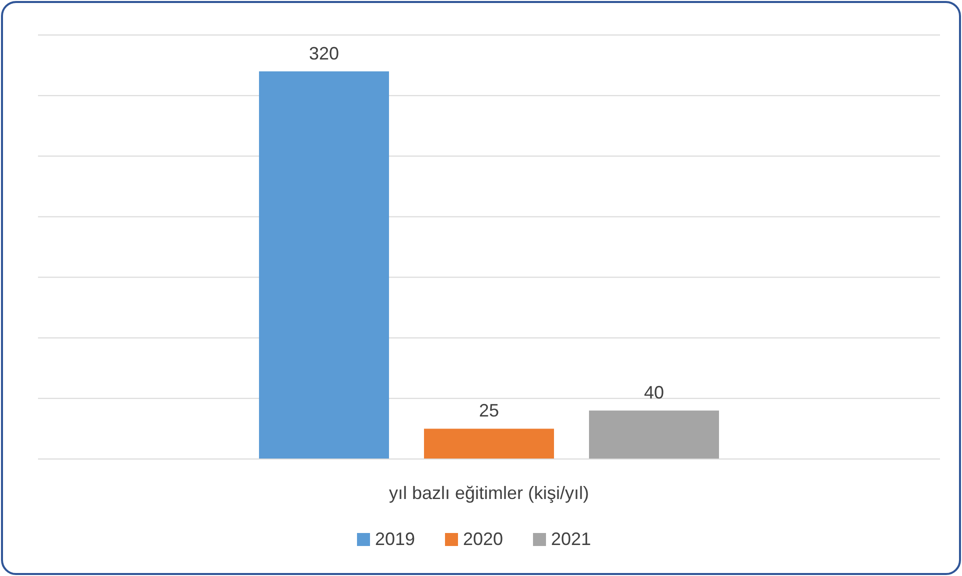  Describe the element at coordinates (324, 53) in the screenshot. I see `data-label: 320` at that location.